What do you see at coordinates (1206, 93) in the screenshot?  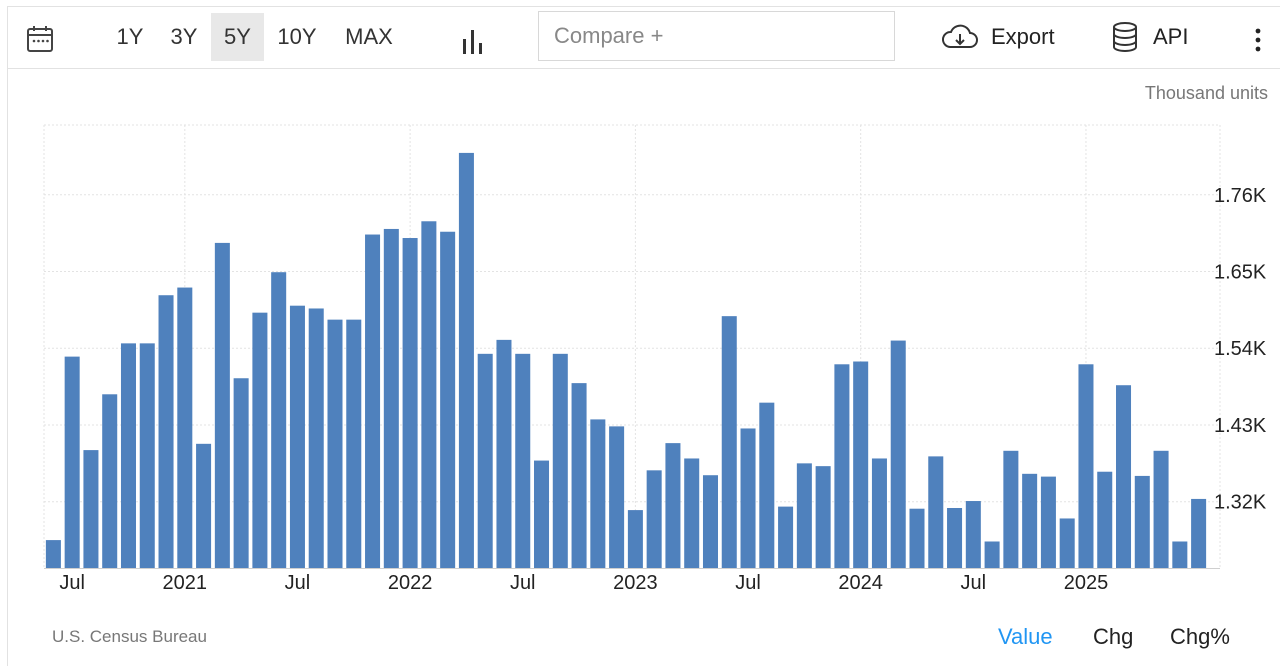 I see `units-label: Thousand units` at bounding box center [1206, 93].